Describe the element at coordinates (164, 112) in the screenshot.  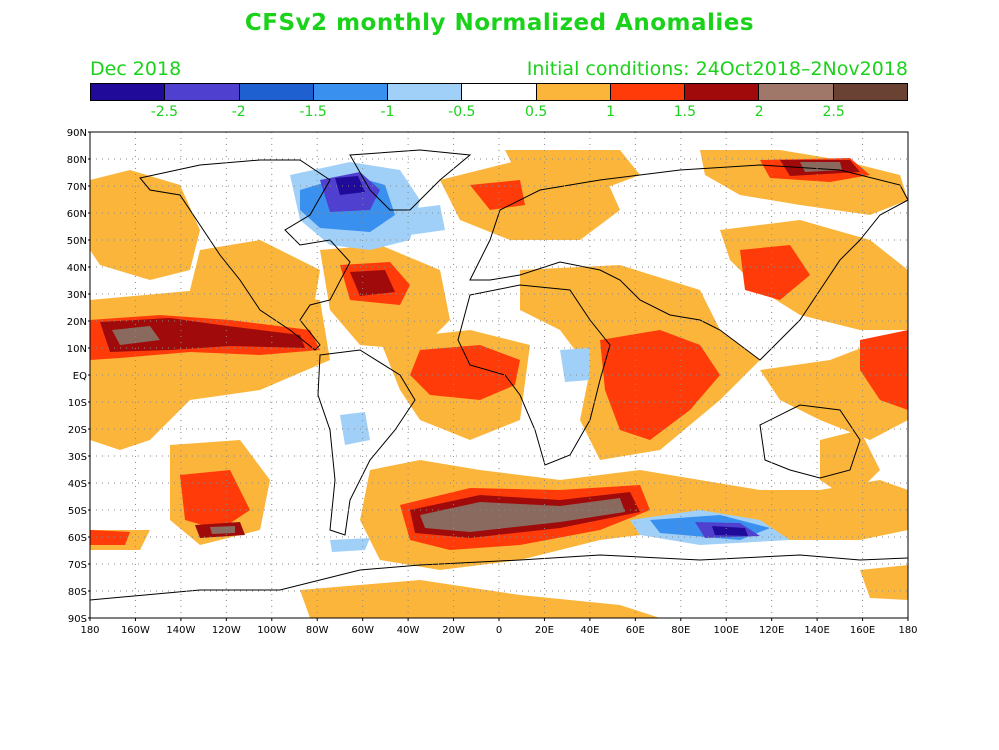
I see `colorbar-label: -2.5` at that location.